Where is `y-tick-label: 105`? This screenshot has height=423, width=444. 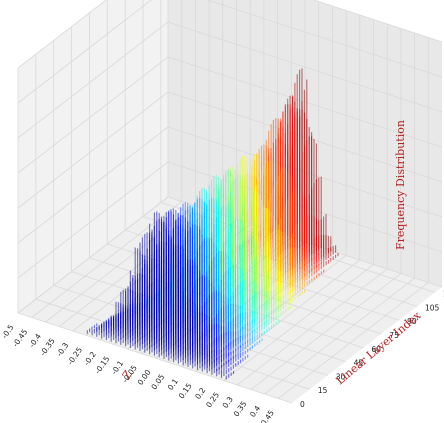 y-tick-label: 105 is located at coordinates (432, 307).